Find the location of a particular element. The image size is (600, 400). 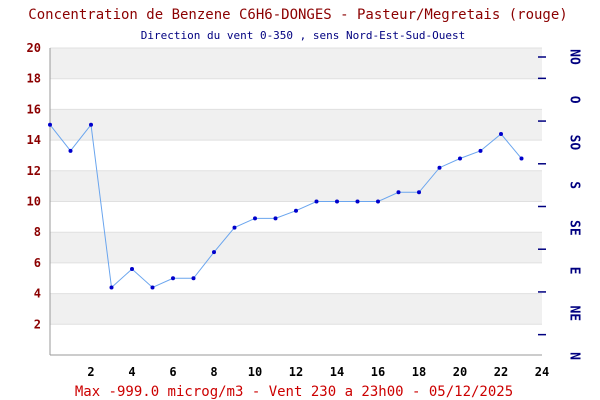

y-tick-label: 18 is located at coordinates (34, 79).